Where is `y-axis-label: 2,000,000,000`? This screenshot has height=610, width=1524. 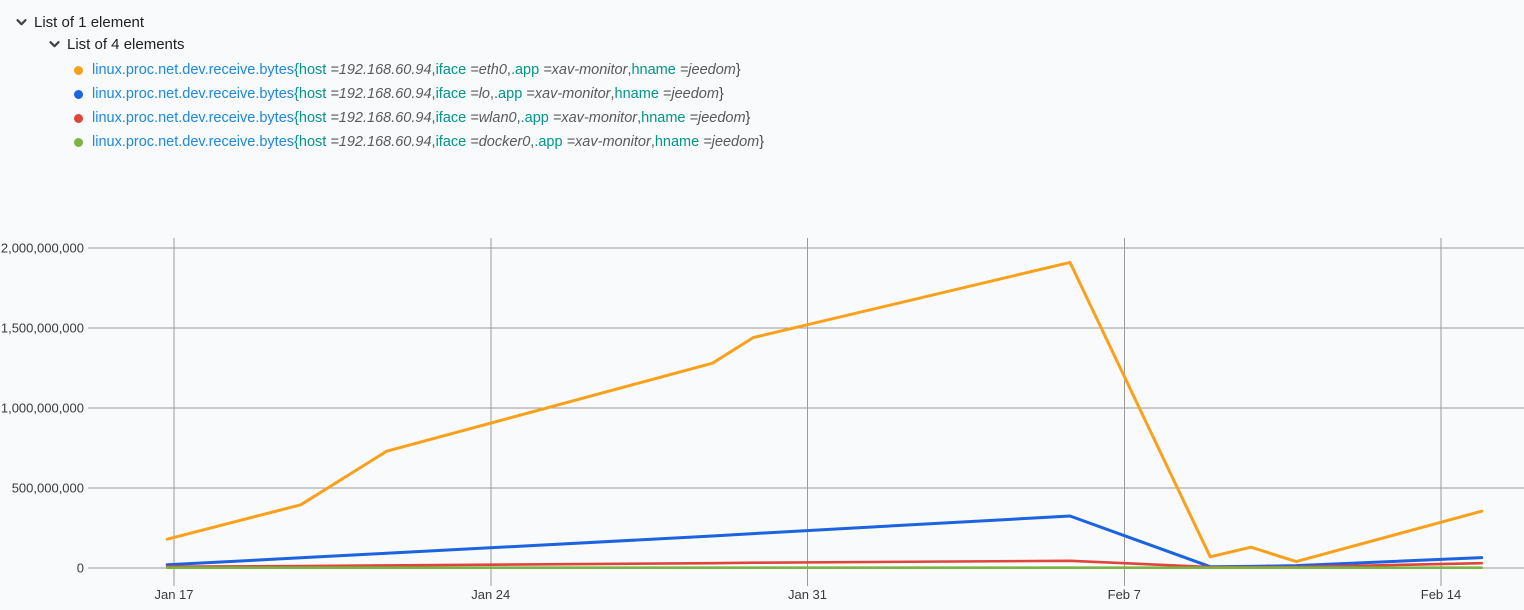
y-axis-label: 2,000,000,000 is located at coordinates (42, 248).